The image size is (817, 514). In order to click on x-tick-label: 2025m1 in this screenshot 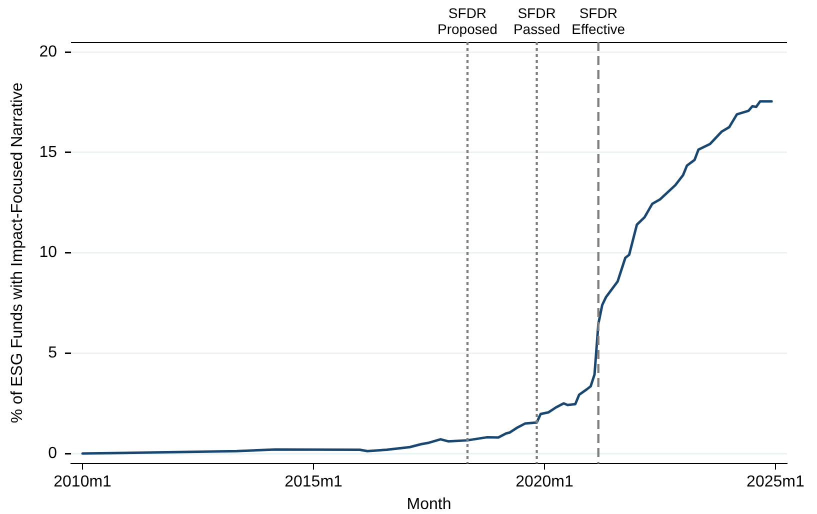, I will do `click(775, 482)`.